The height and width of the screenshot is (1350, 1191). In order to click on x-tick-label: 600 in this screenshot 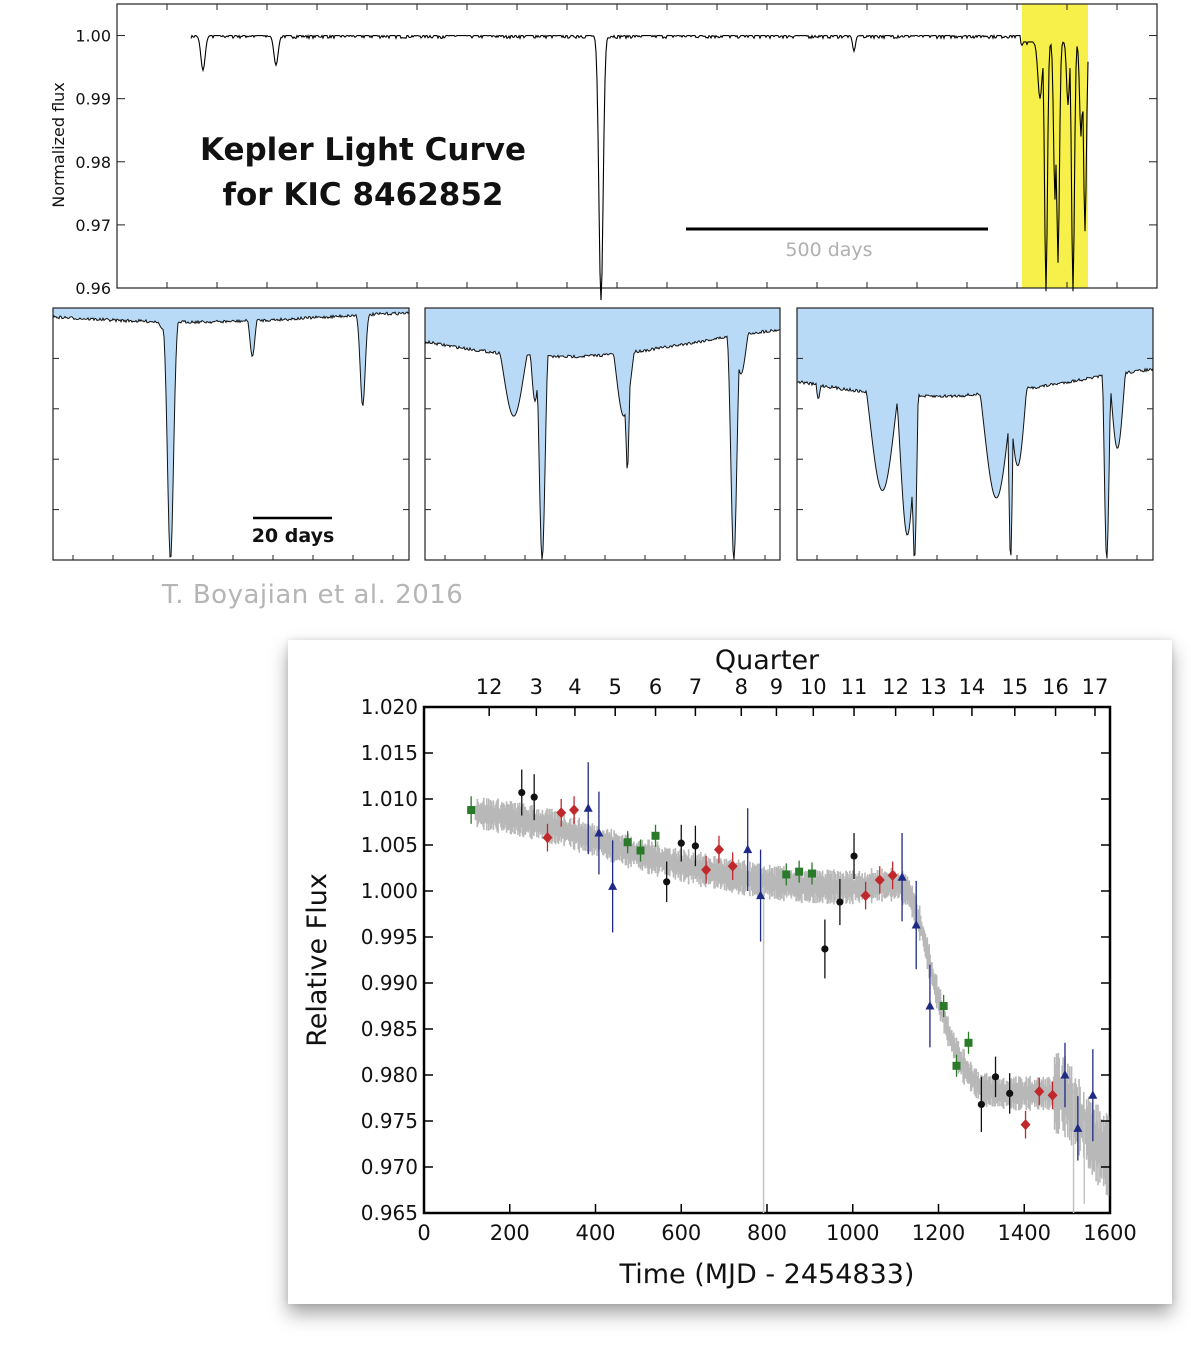, I will do `click(681, 1233)`.